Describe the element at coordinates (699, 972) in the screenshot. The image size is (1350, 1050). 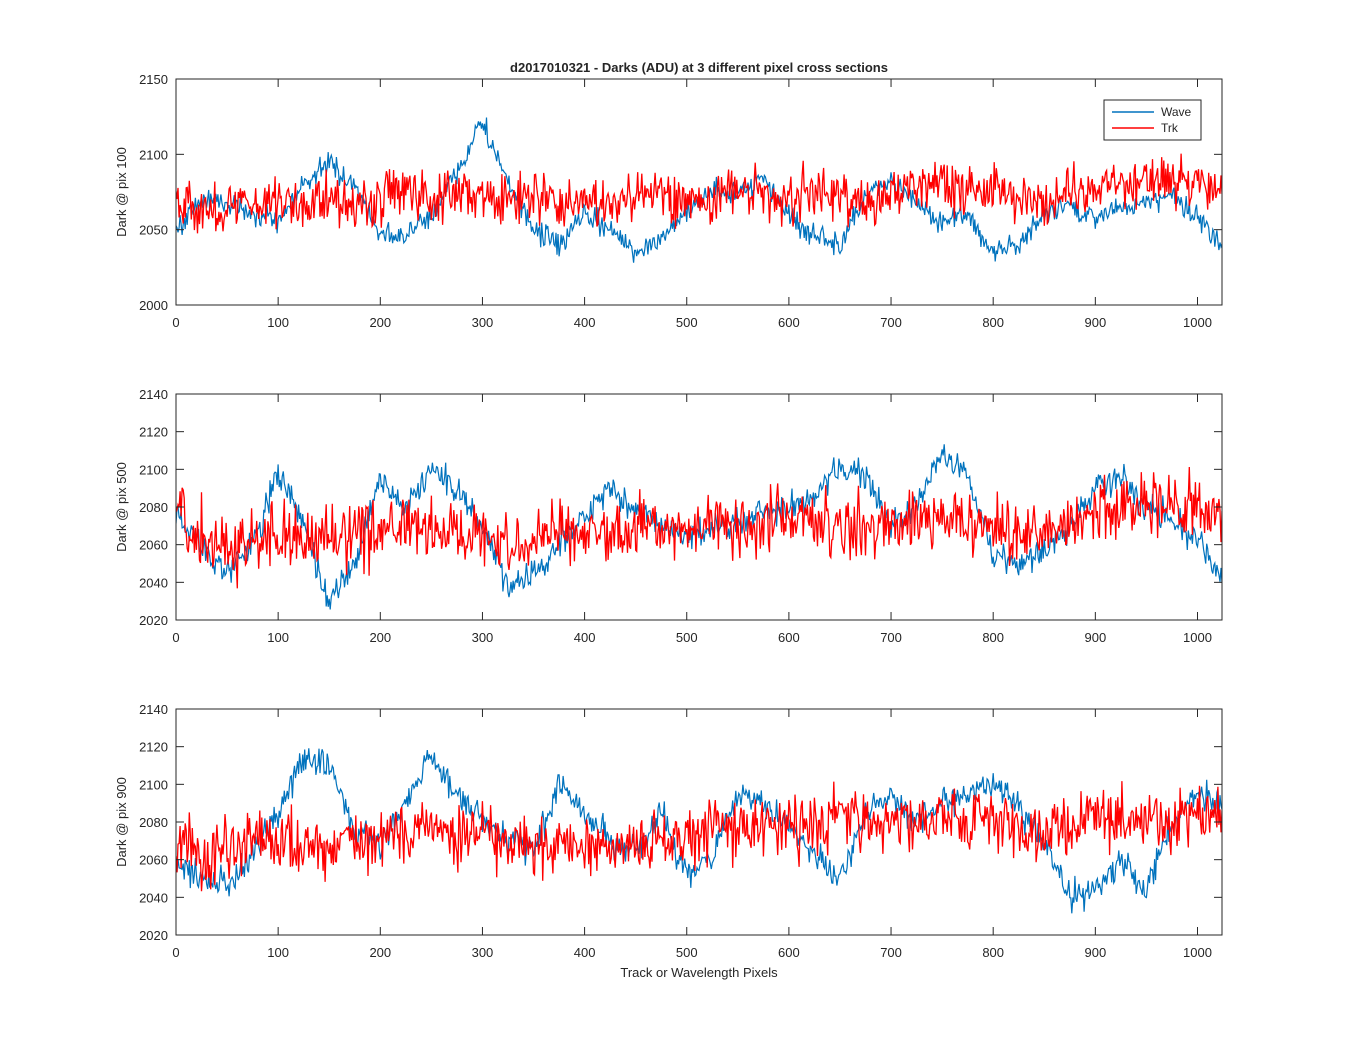
I see `x-axis-label: Track or Wavelength Pixels` at that location.